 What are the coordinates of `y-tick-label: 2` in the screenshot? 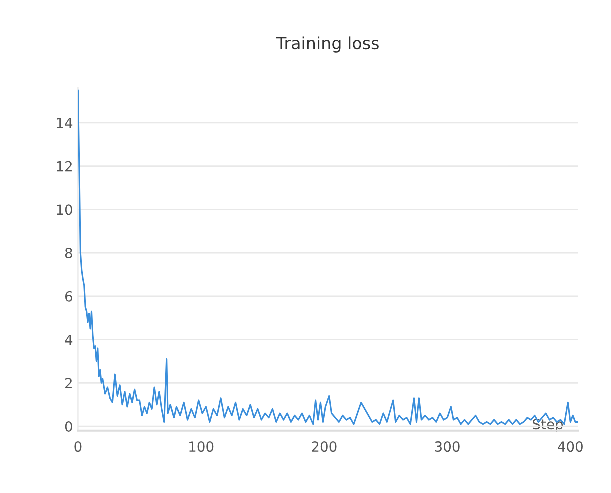 It's located at (69, 383).